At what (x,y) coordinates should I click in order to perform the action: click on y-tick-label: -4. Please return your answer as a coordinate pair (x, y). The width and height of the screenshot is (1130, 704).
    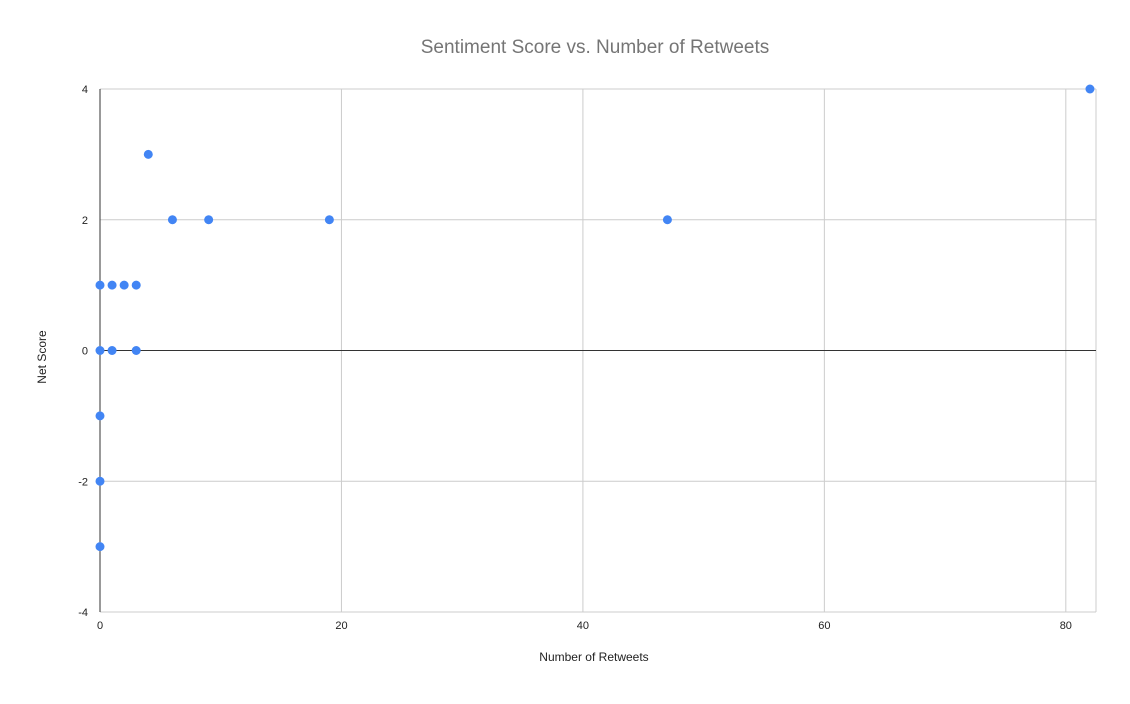
    Looking at the image, I should click on (83, 613).